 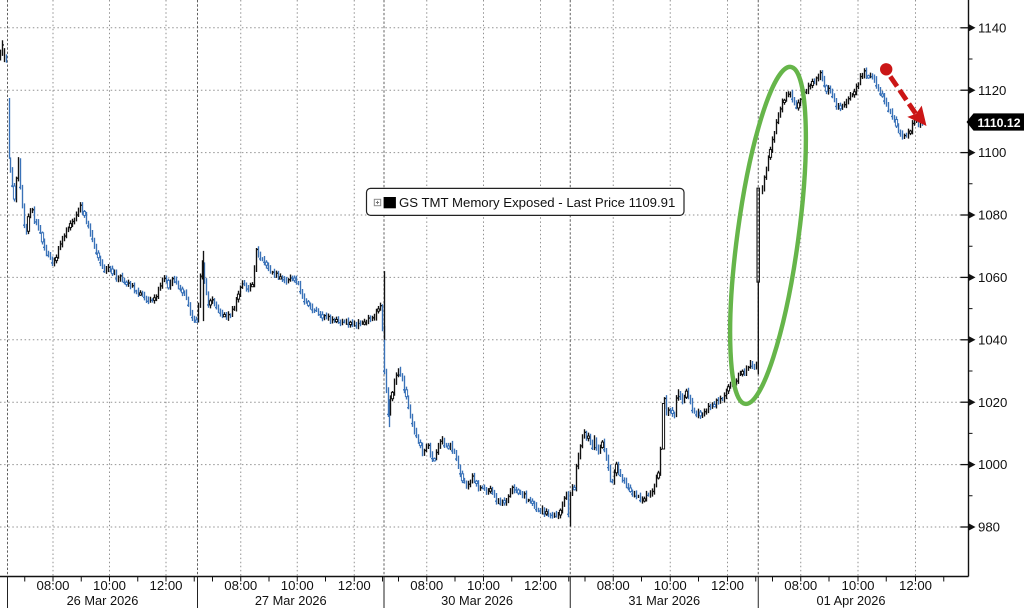 What do you see at coordinates (989, 527) in the screenshot?
I see `svg-text: 980` at bounding box center [989, 527].